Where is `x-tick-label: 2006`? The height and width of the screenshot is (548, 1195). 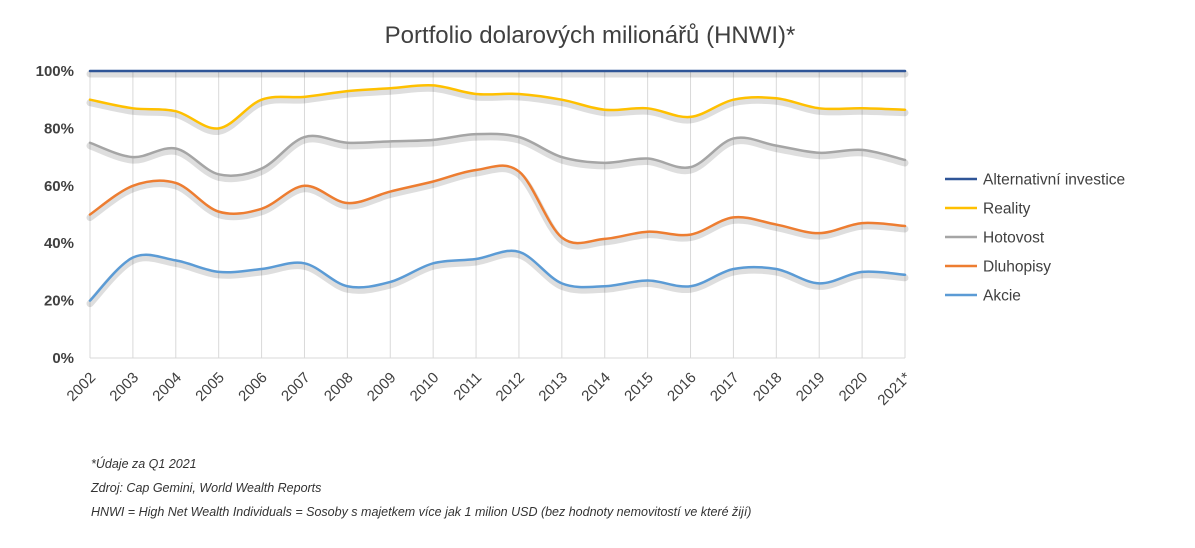
x-tick-label: 2006 is located at coordinates (253, 387).